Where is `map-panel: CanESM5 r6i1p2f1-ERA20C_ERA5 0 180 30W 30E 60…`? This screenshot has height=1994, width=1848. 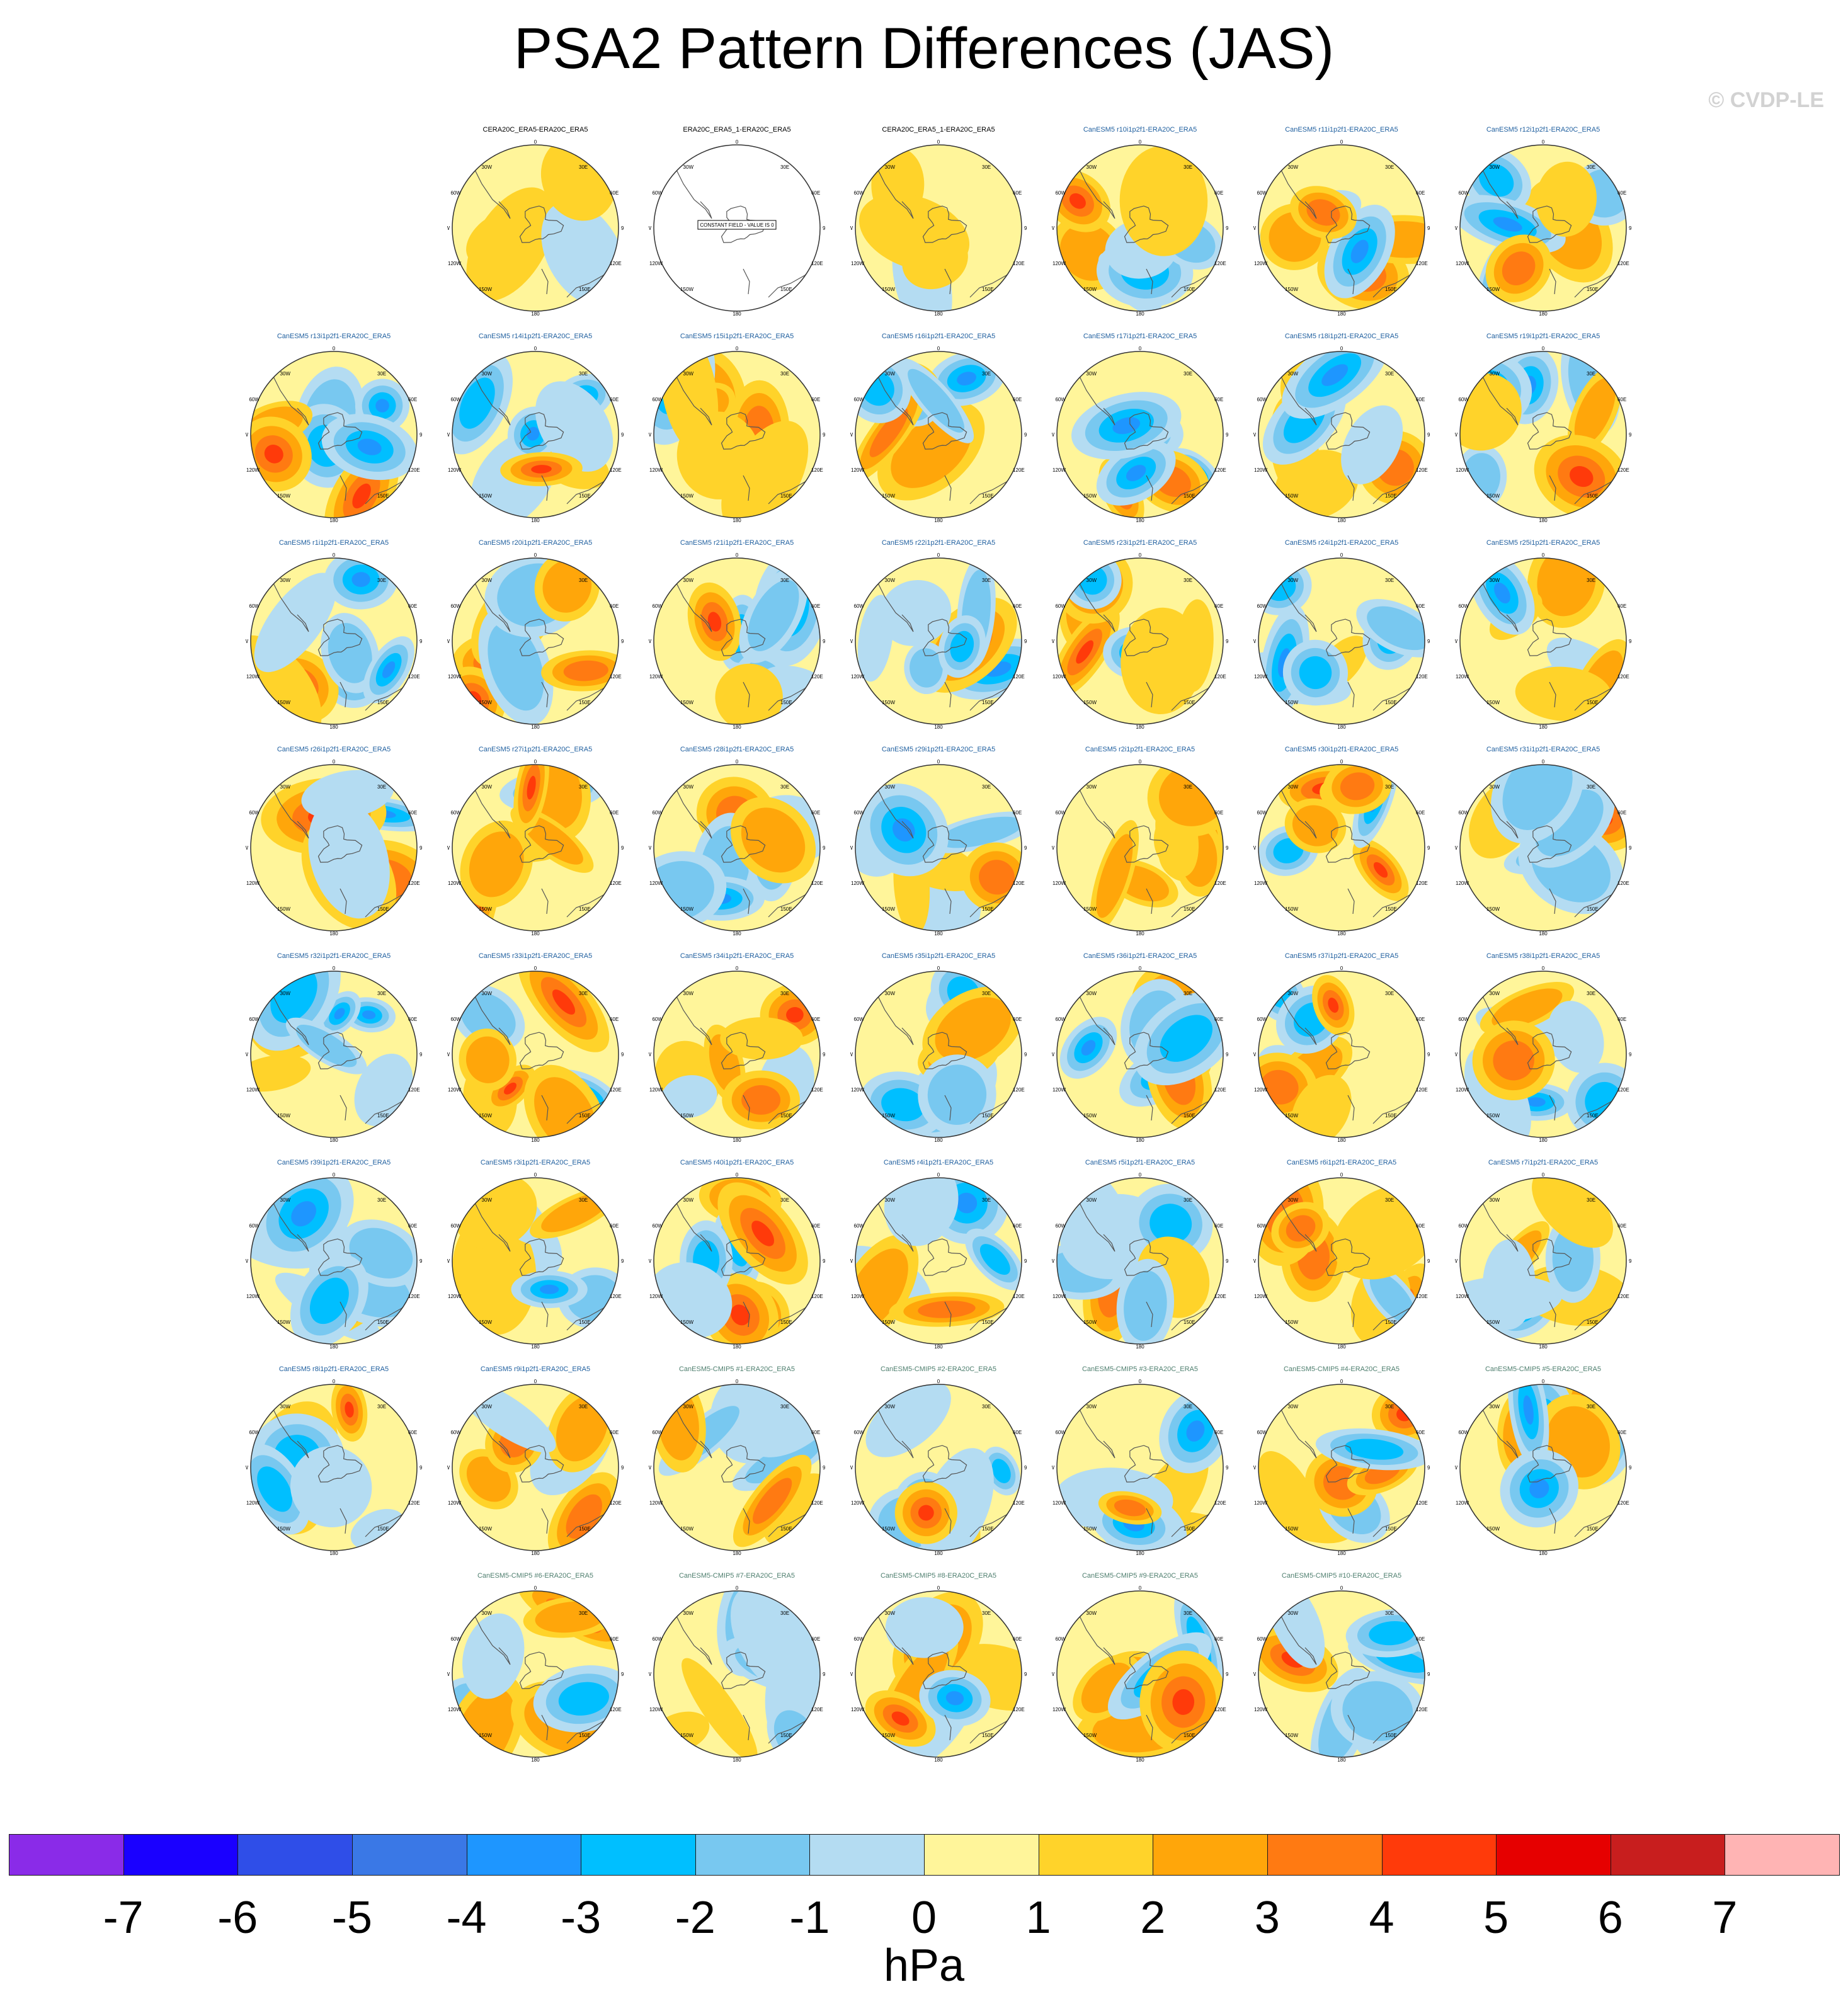
map-panel: CanESM5 r6i1p2f1-ERA20C_ERA5 0 180 30W 30E 60… is located at coordinates (1341, 1260).